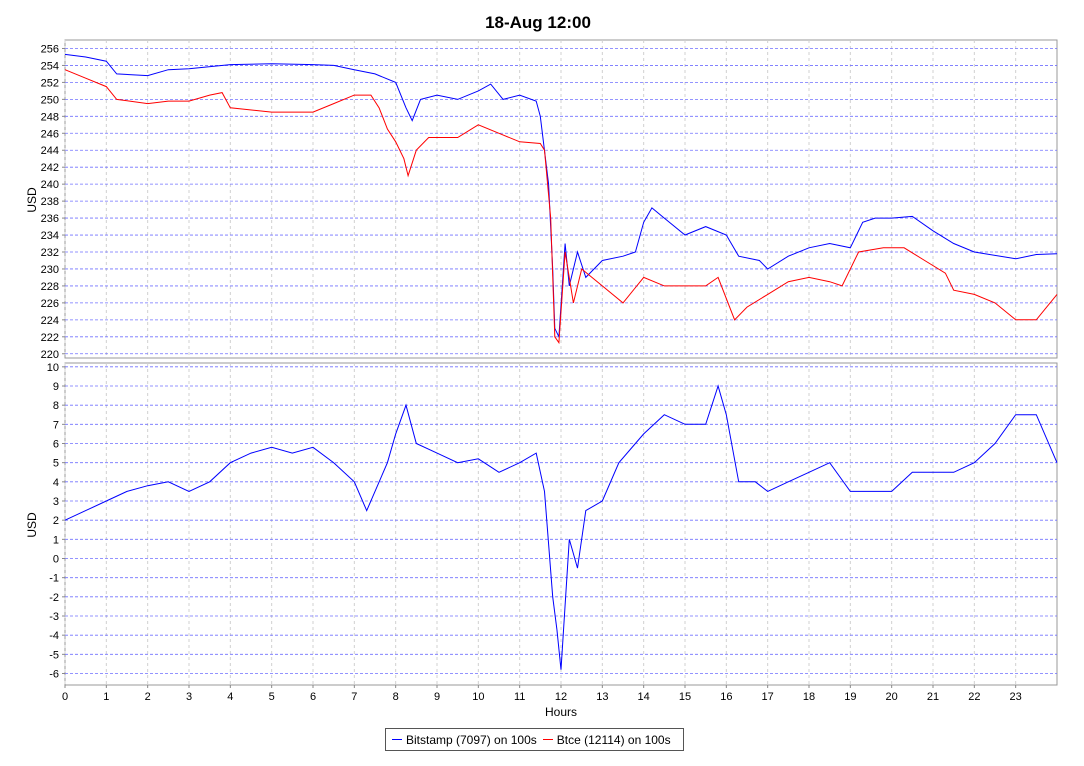  I want to click on x-tick-label: 3, so click(189, 697).